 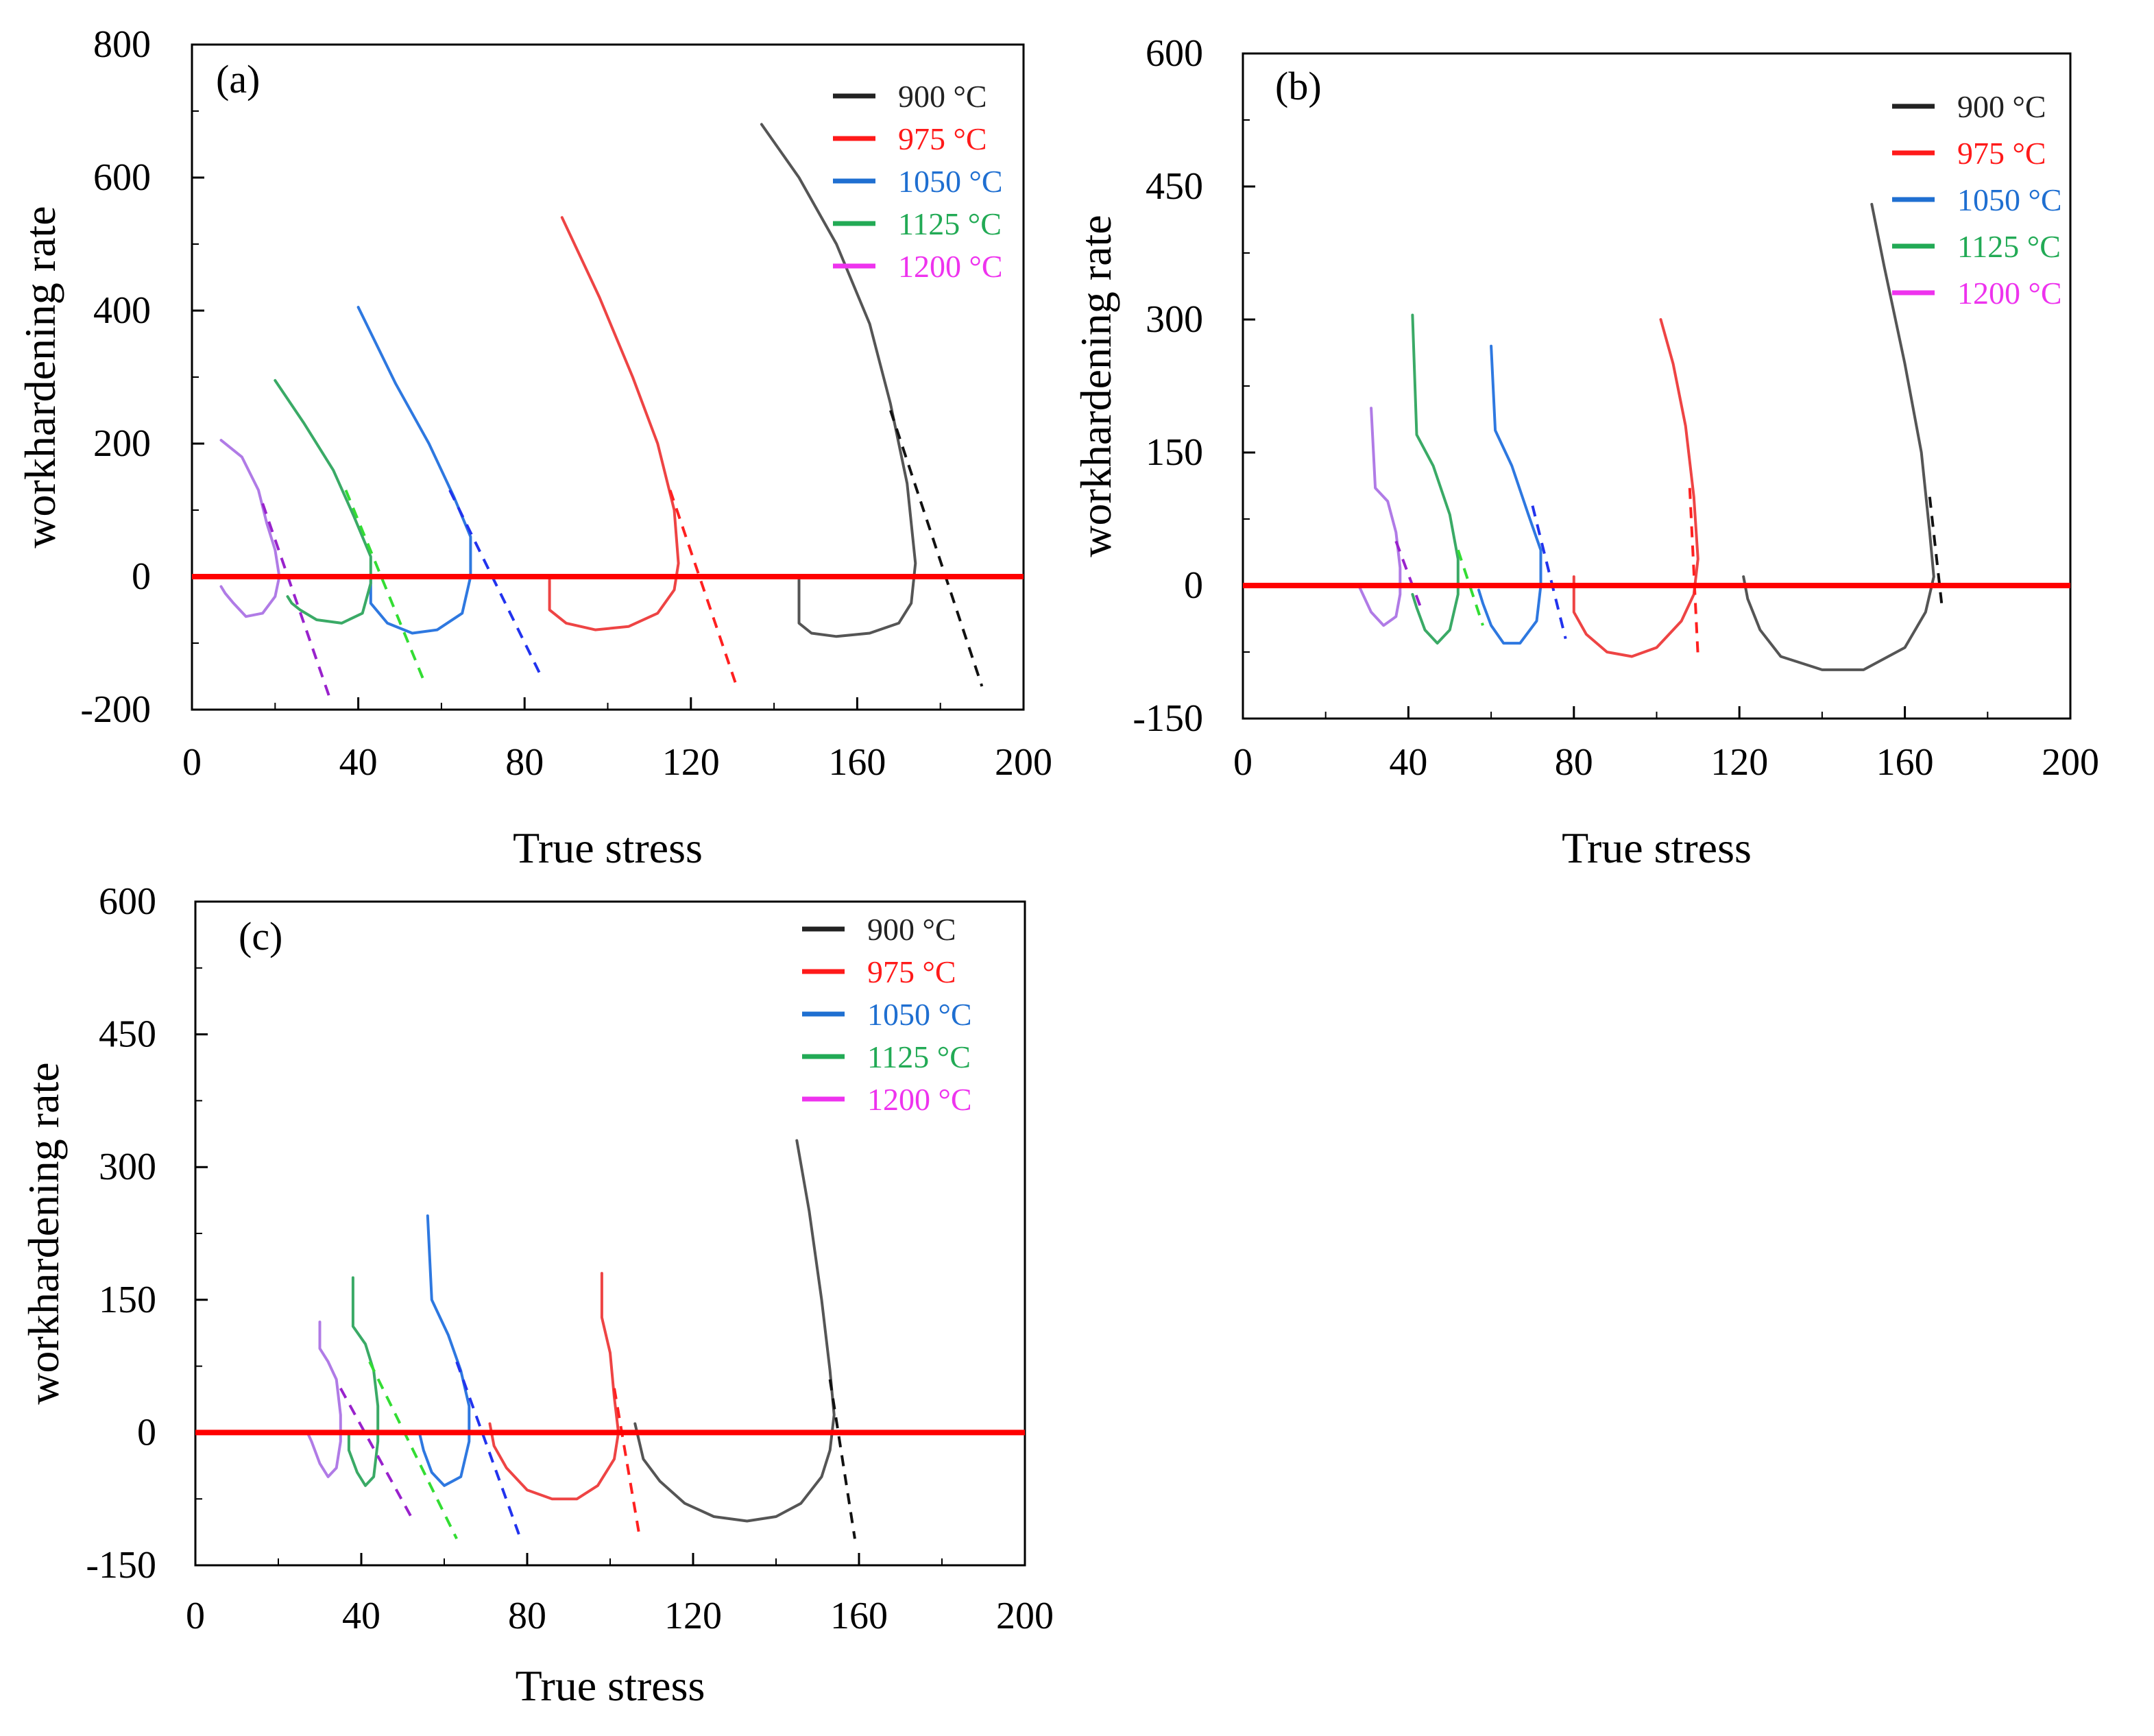 I want to click on y-tick-label: 200, so click(x=122, y=444).